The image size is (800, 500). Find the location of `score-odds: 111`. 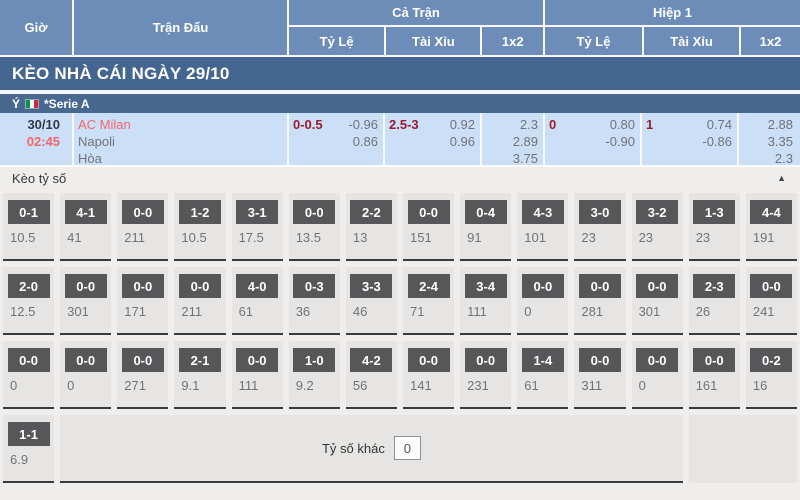

score-odds: 111 is located at coordinates (248, 385).